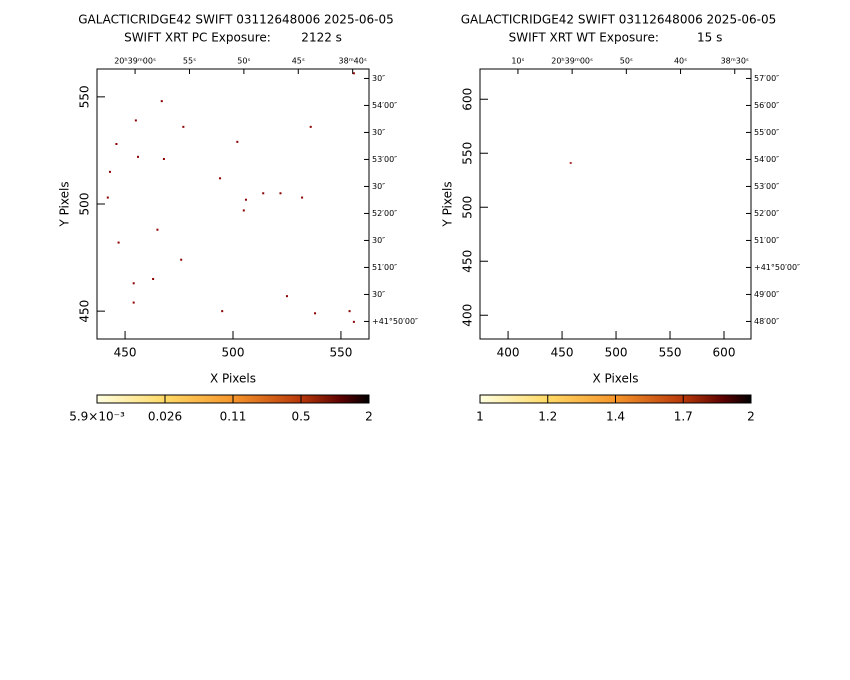  Describe the element at coordinates (766, 132) in the screenshot. I see `dec-label: 55′00″` at that location.